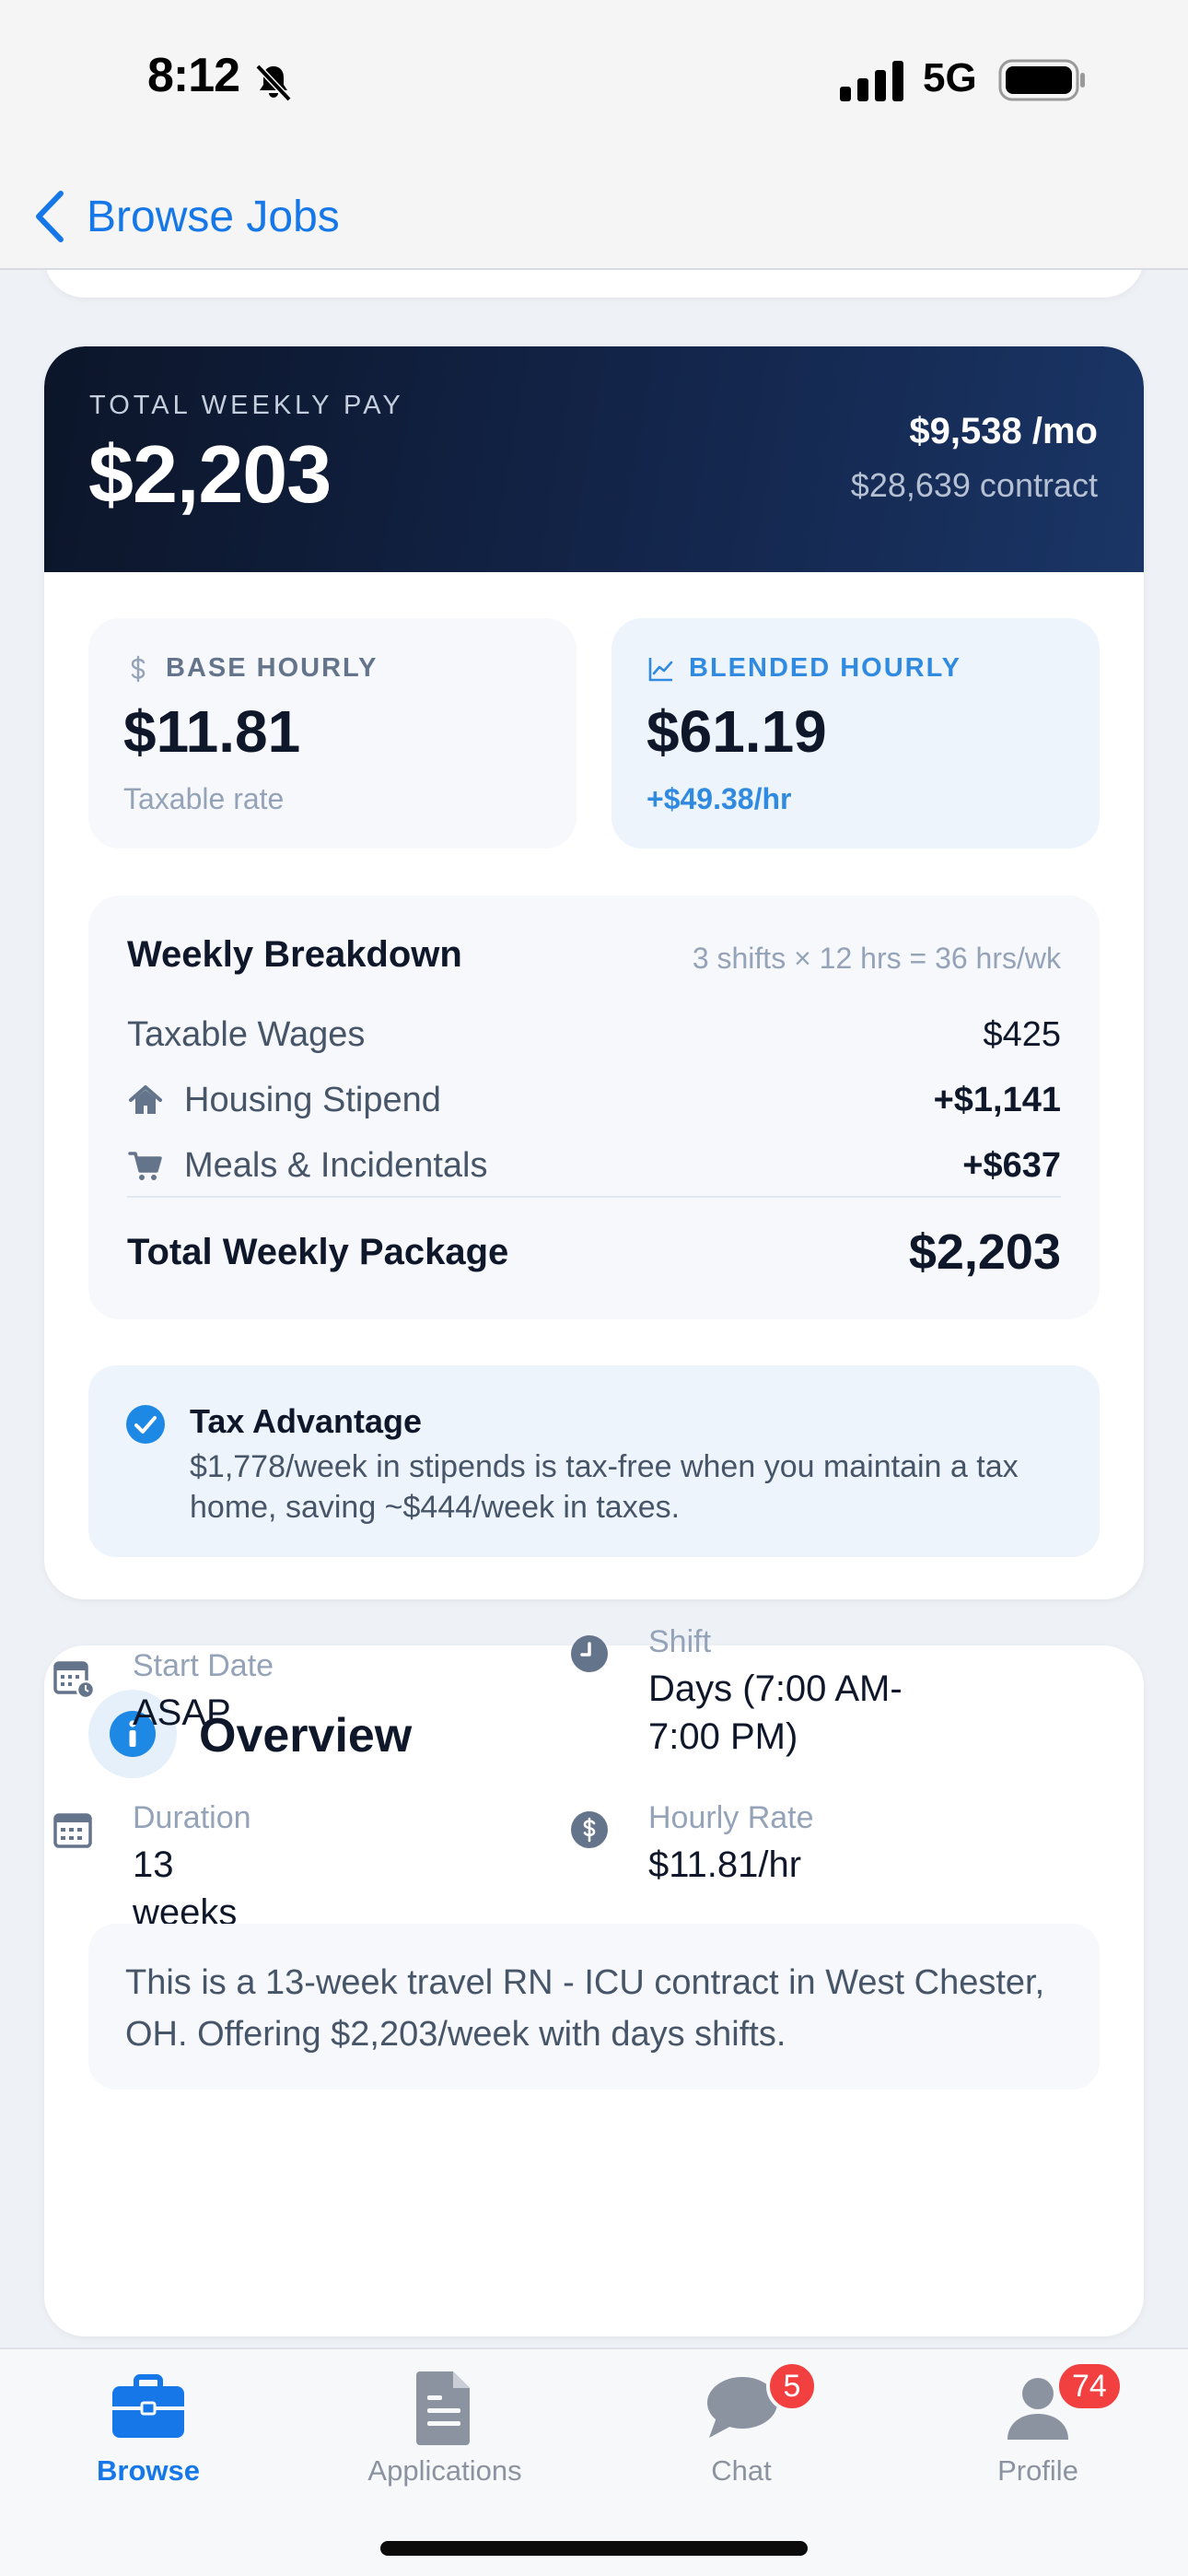 The width and height of the screenshot is (1188, 2576). Describe the element at coordinates (985, 1252) in the screenshot. I see `breakdown-total-value: $2,203` at that location.